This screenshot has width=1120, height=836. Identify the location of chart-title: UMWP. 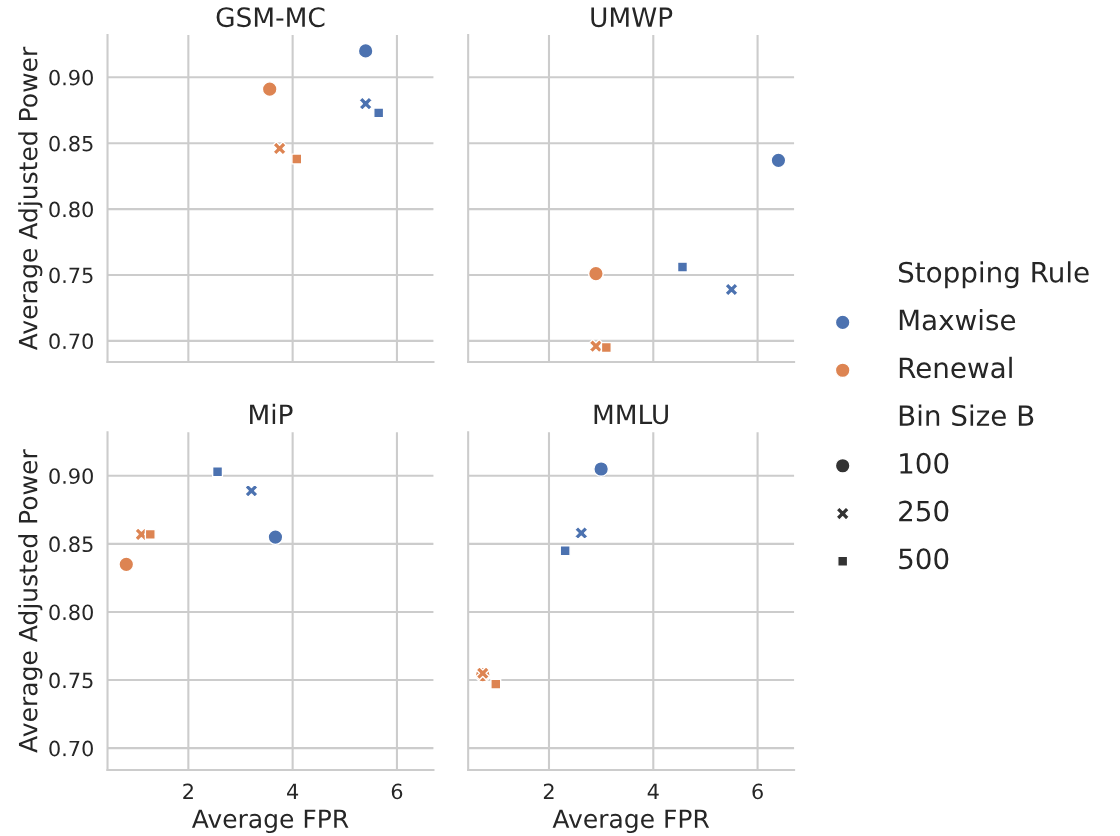
(632, 17).